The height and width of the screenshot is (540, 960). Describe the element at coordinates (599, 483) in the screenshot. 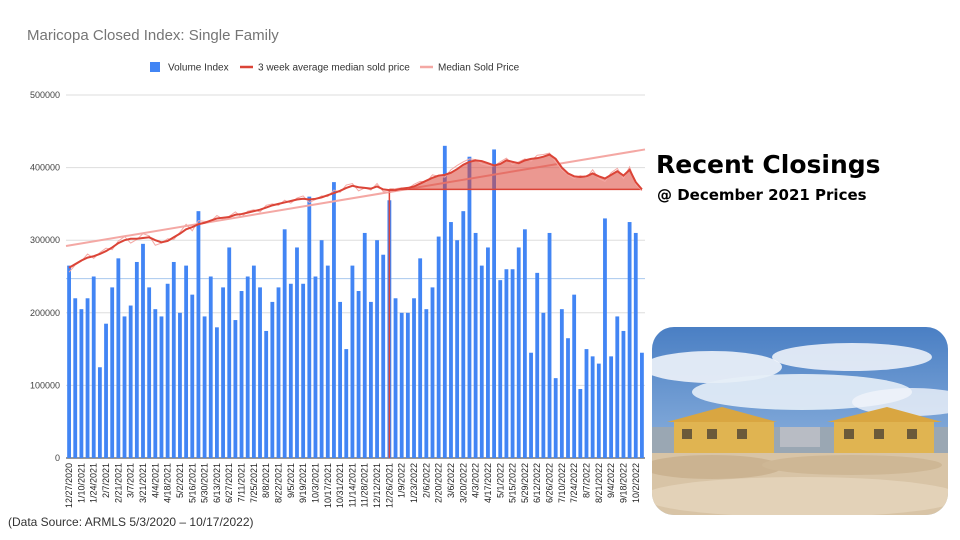

I see `x-tick-label: 8/21/2022` at that location.